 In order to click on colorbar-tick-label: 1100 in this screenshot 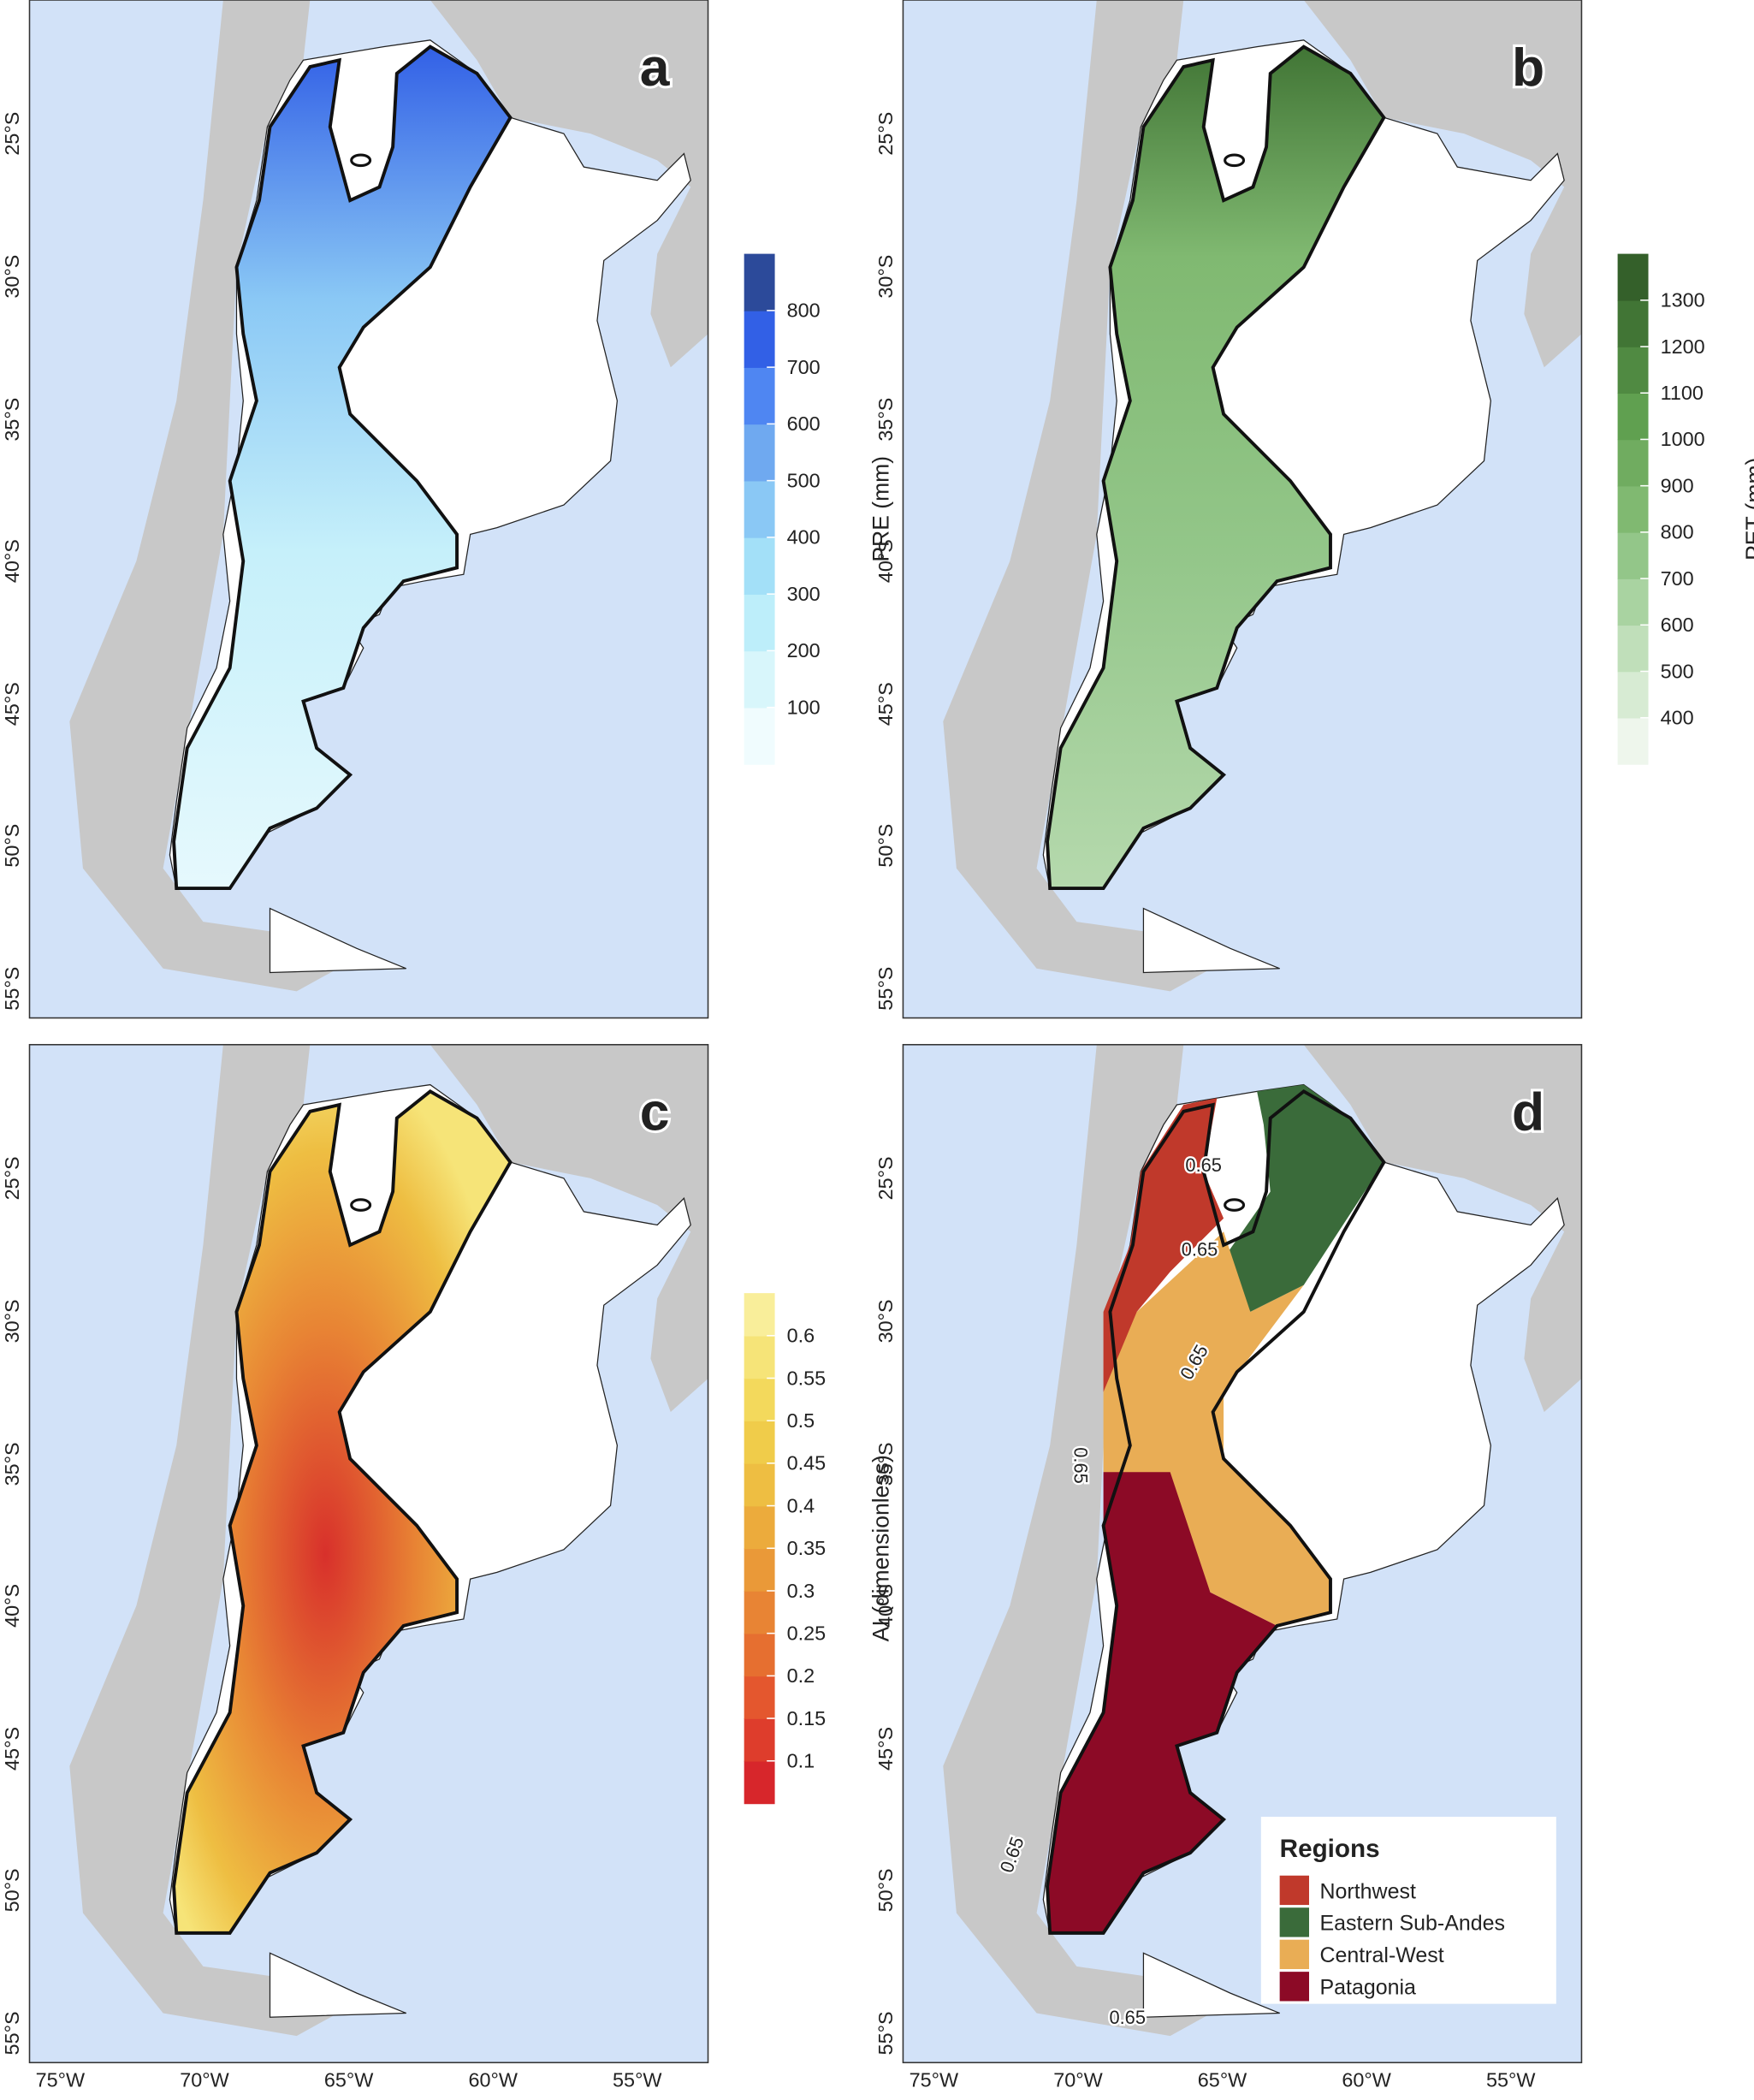, I will do `click(1682, 393)`.